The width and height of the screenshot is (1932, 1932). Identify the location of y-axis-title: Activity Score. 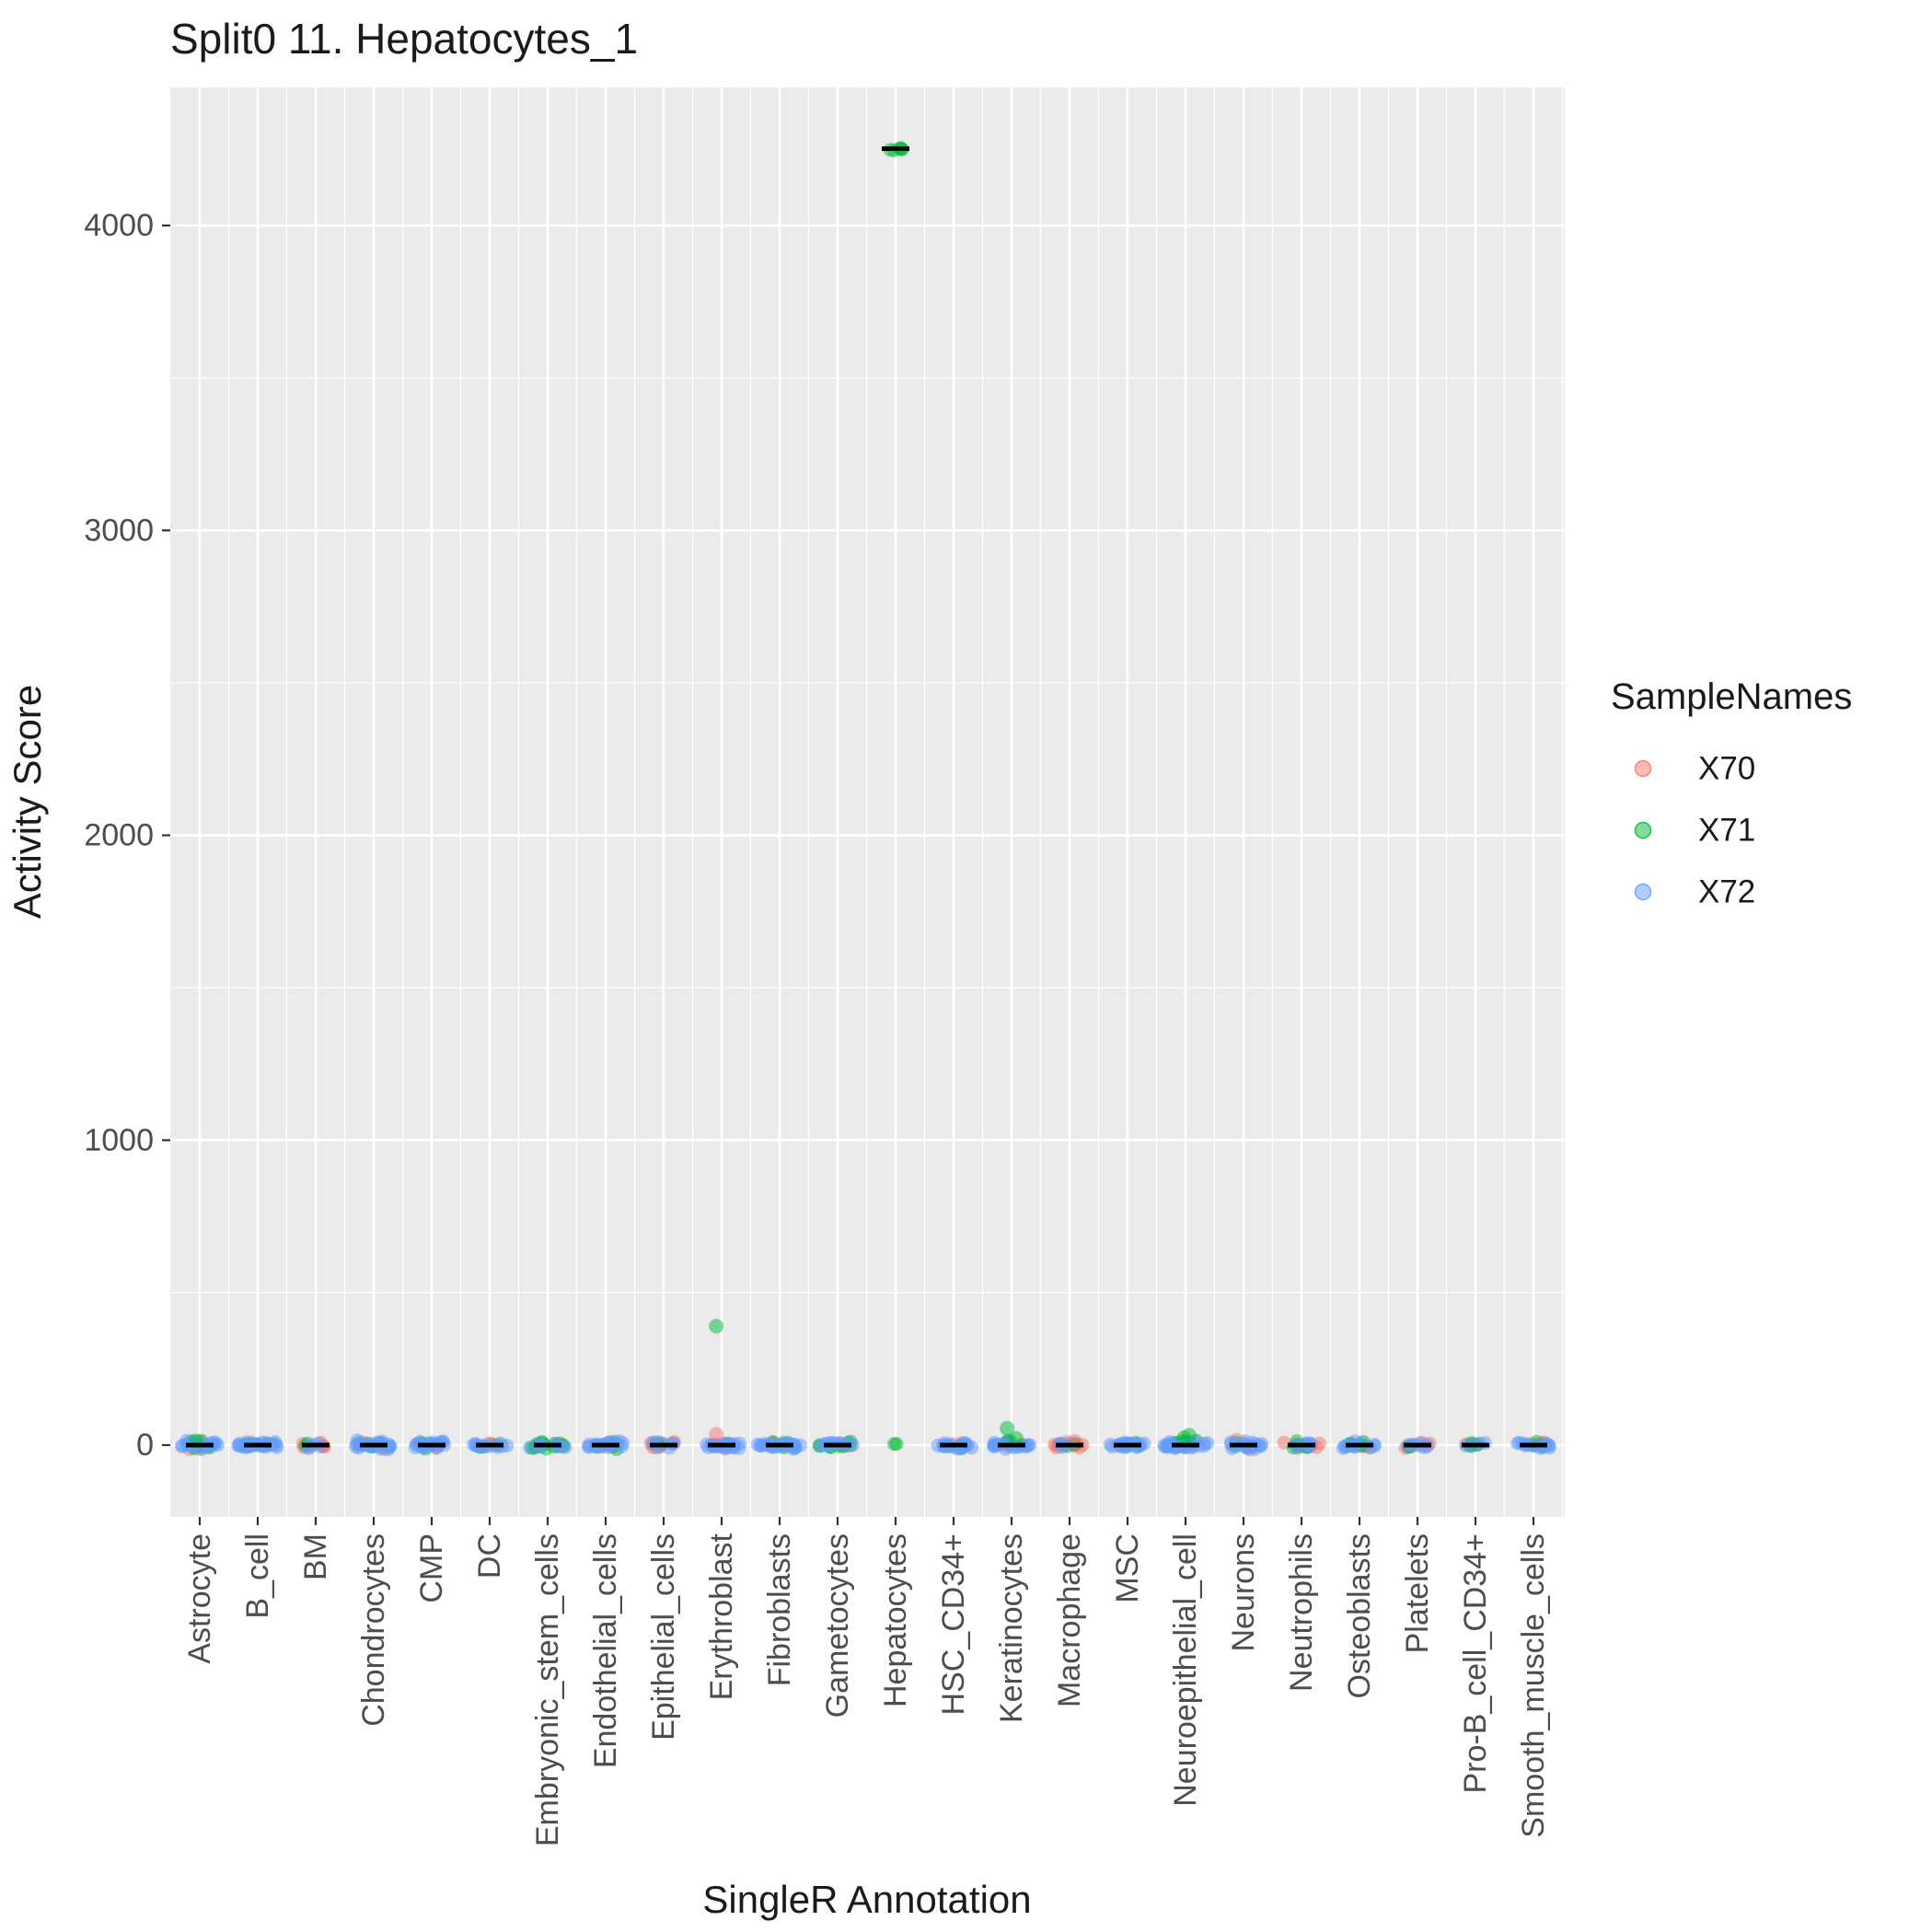
(28, 802).